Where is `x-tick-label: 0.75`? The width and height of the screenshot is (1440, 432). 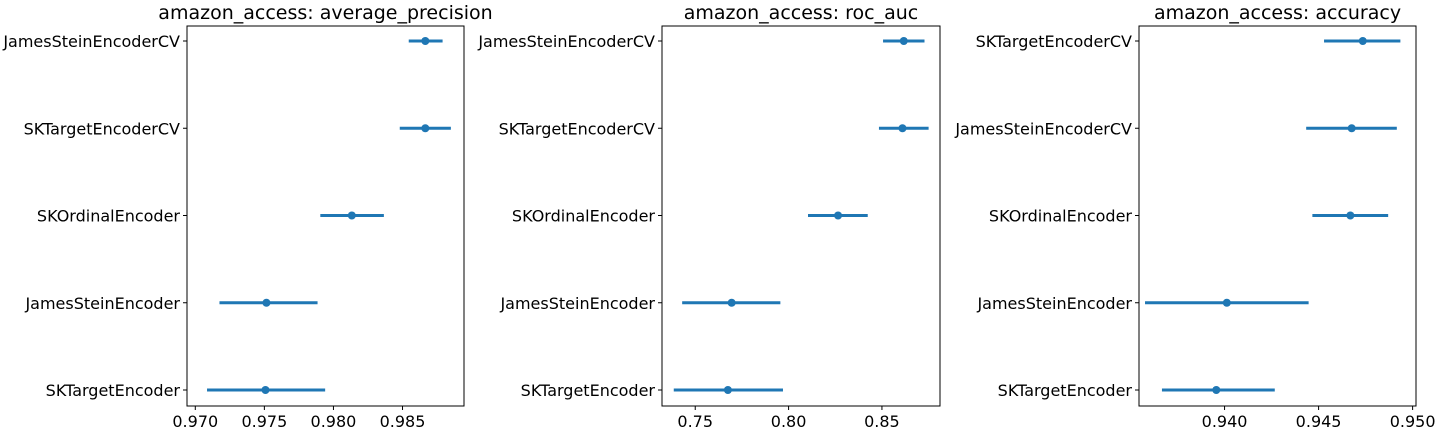
x-tick-label: 0.75 is located at coordinates (695, 421).